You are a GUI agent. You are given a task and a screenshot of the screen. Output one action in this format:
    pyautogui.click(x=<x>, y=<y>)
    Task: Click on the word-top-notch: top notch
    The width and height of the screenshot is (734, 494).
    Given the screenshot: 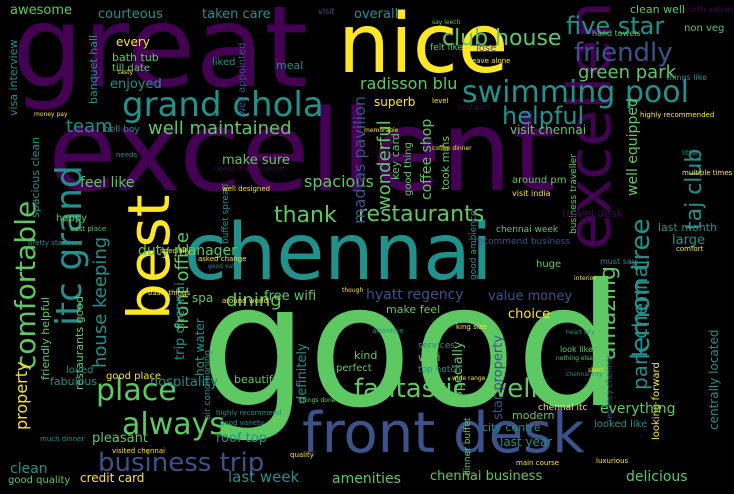 What is the action you would take?
    pyautogui.click(x=440, y=370)
    